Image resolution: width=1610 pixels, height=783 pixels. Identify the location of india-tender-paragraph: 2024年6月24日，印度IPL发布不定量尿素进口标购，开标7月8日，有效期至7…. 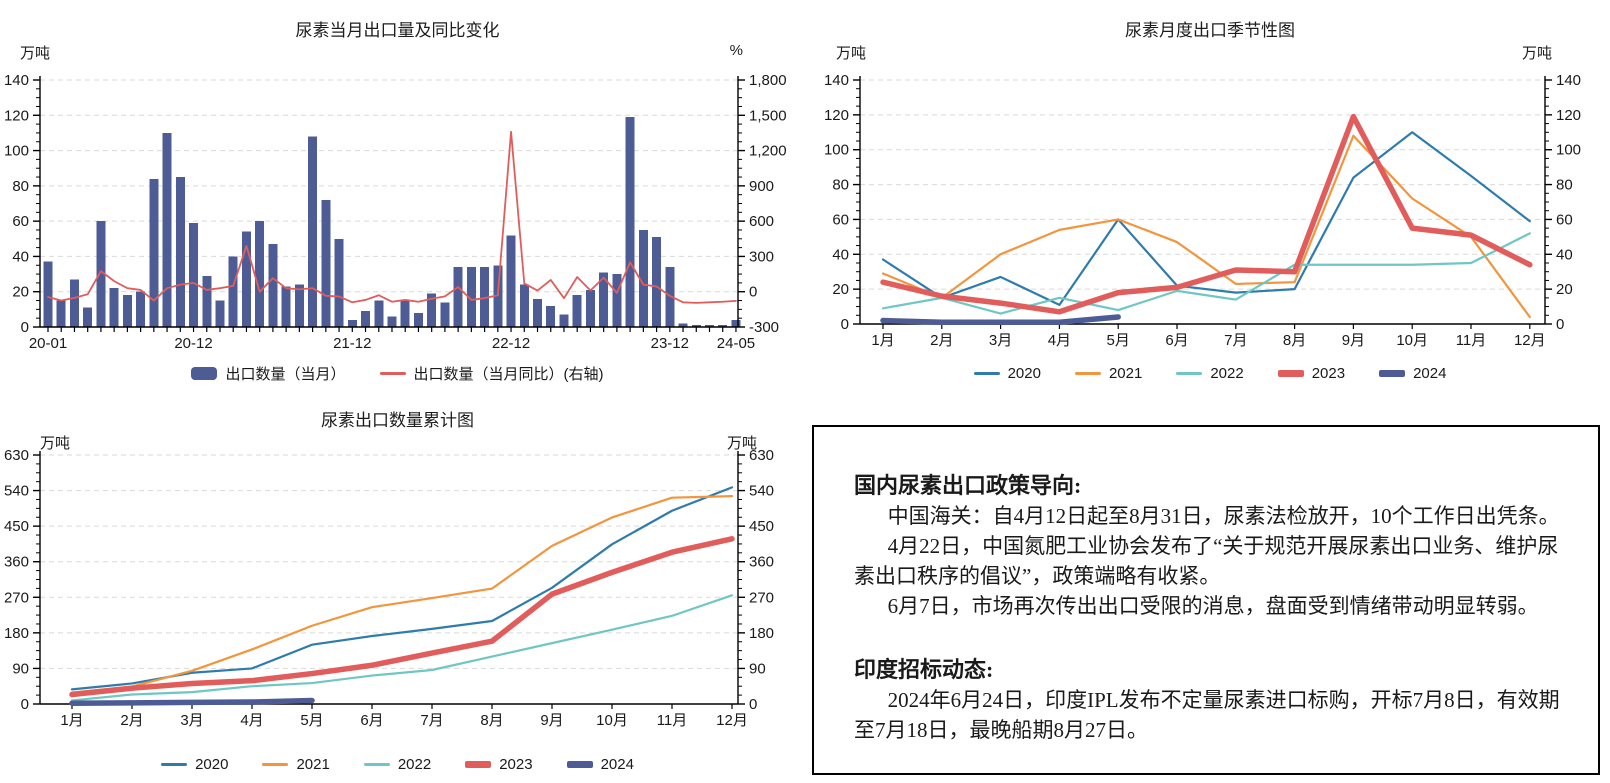
(1207, 715).